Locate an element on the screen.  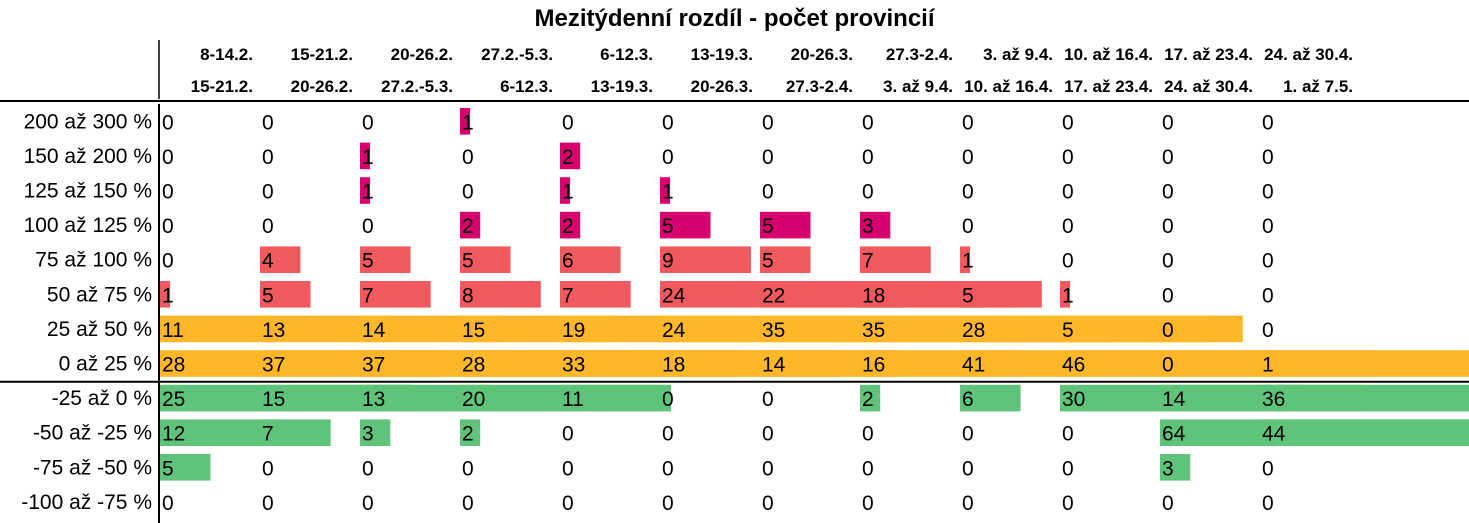
data-value: 46 is located at coordinates (1073, 365).